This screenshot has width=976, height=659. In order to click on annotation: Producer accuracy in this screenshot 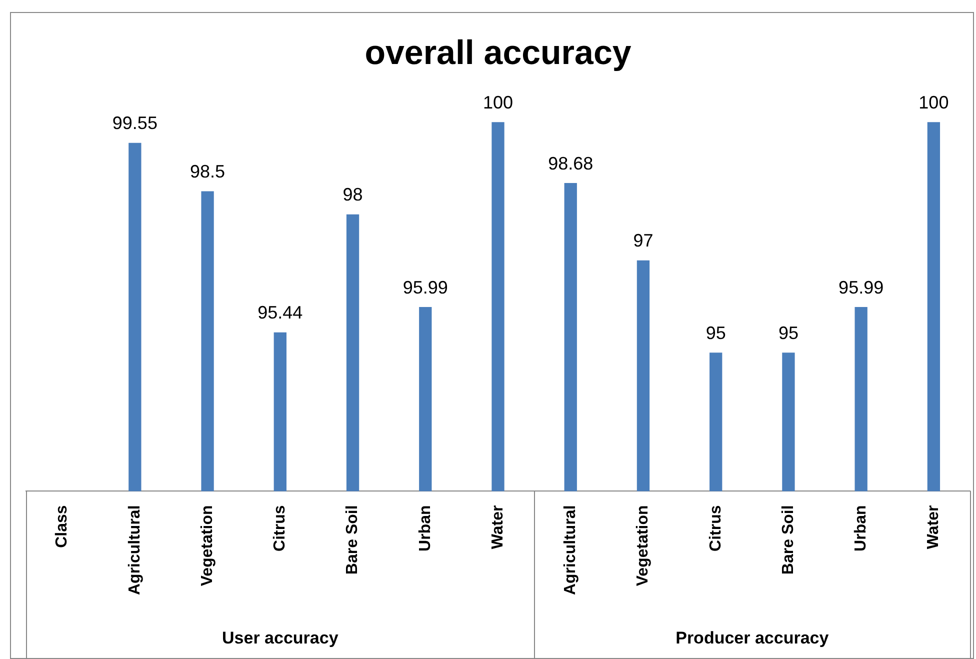, I will do `click(753, 638)`.